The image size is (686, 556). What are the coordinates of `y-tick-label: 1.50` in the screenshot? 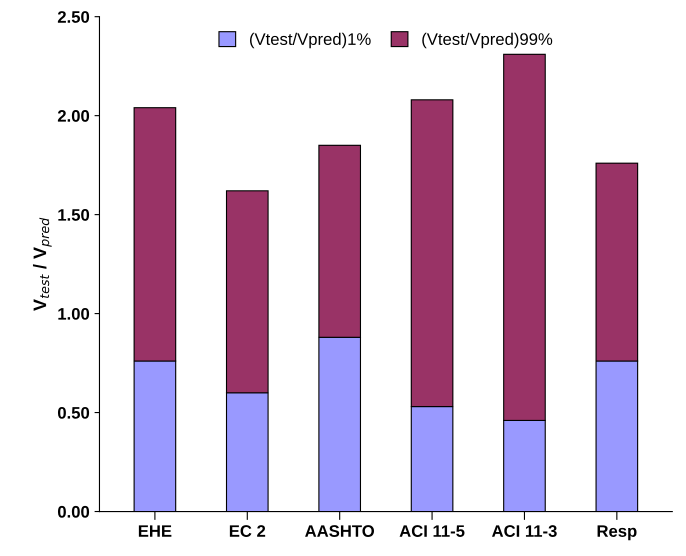 It's located at (74, 215).